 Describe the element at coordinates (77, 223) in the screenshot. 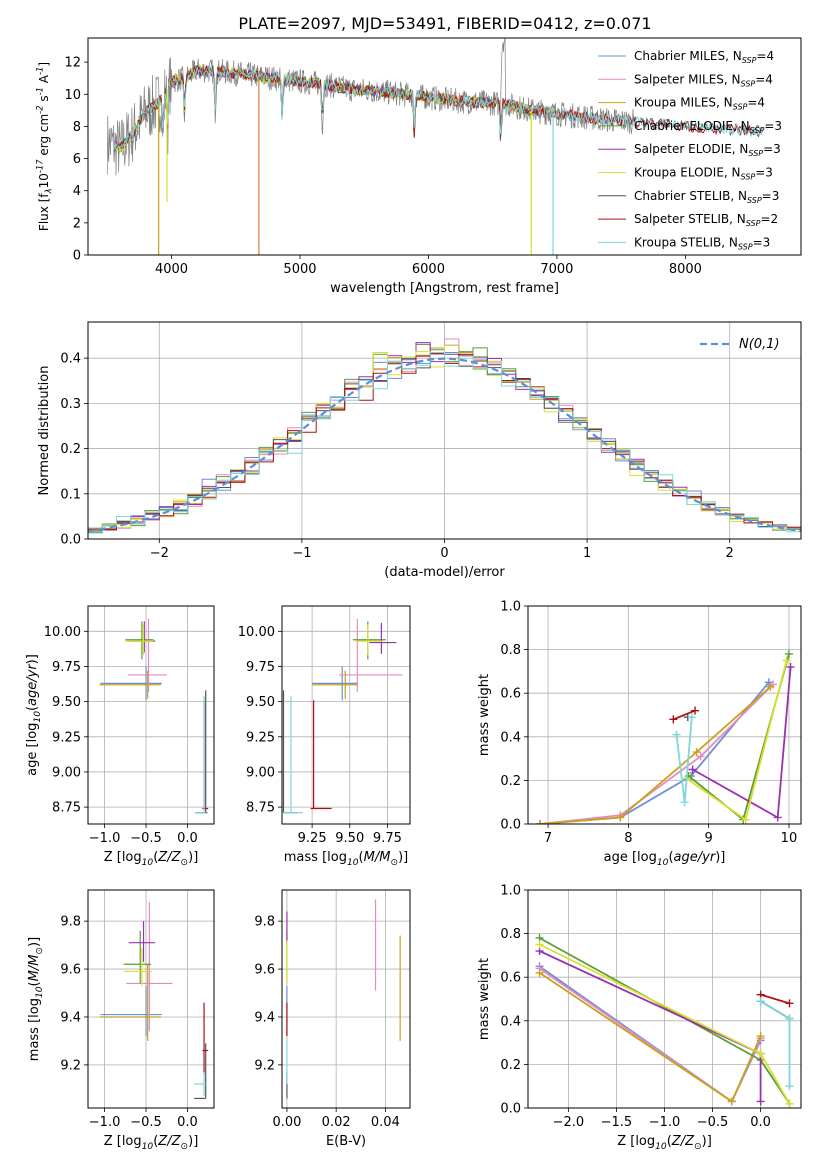

I see `y-tick-label: 2` at that location.